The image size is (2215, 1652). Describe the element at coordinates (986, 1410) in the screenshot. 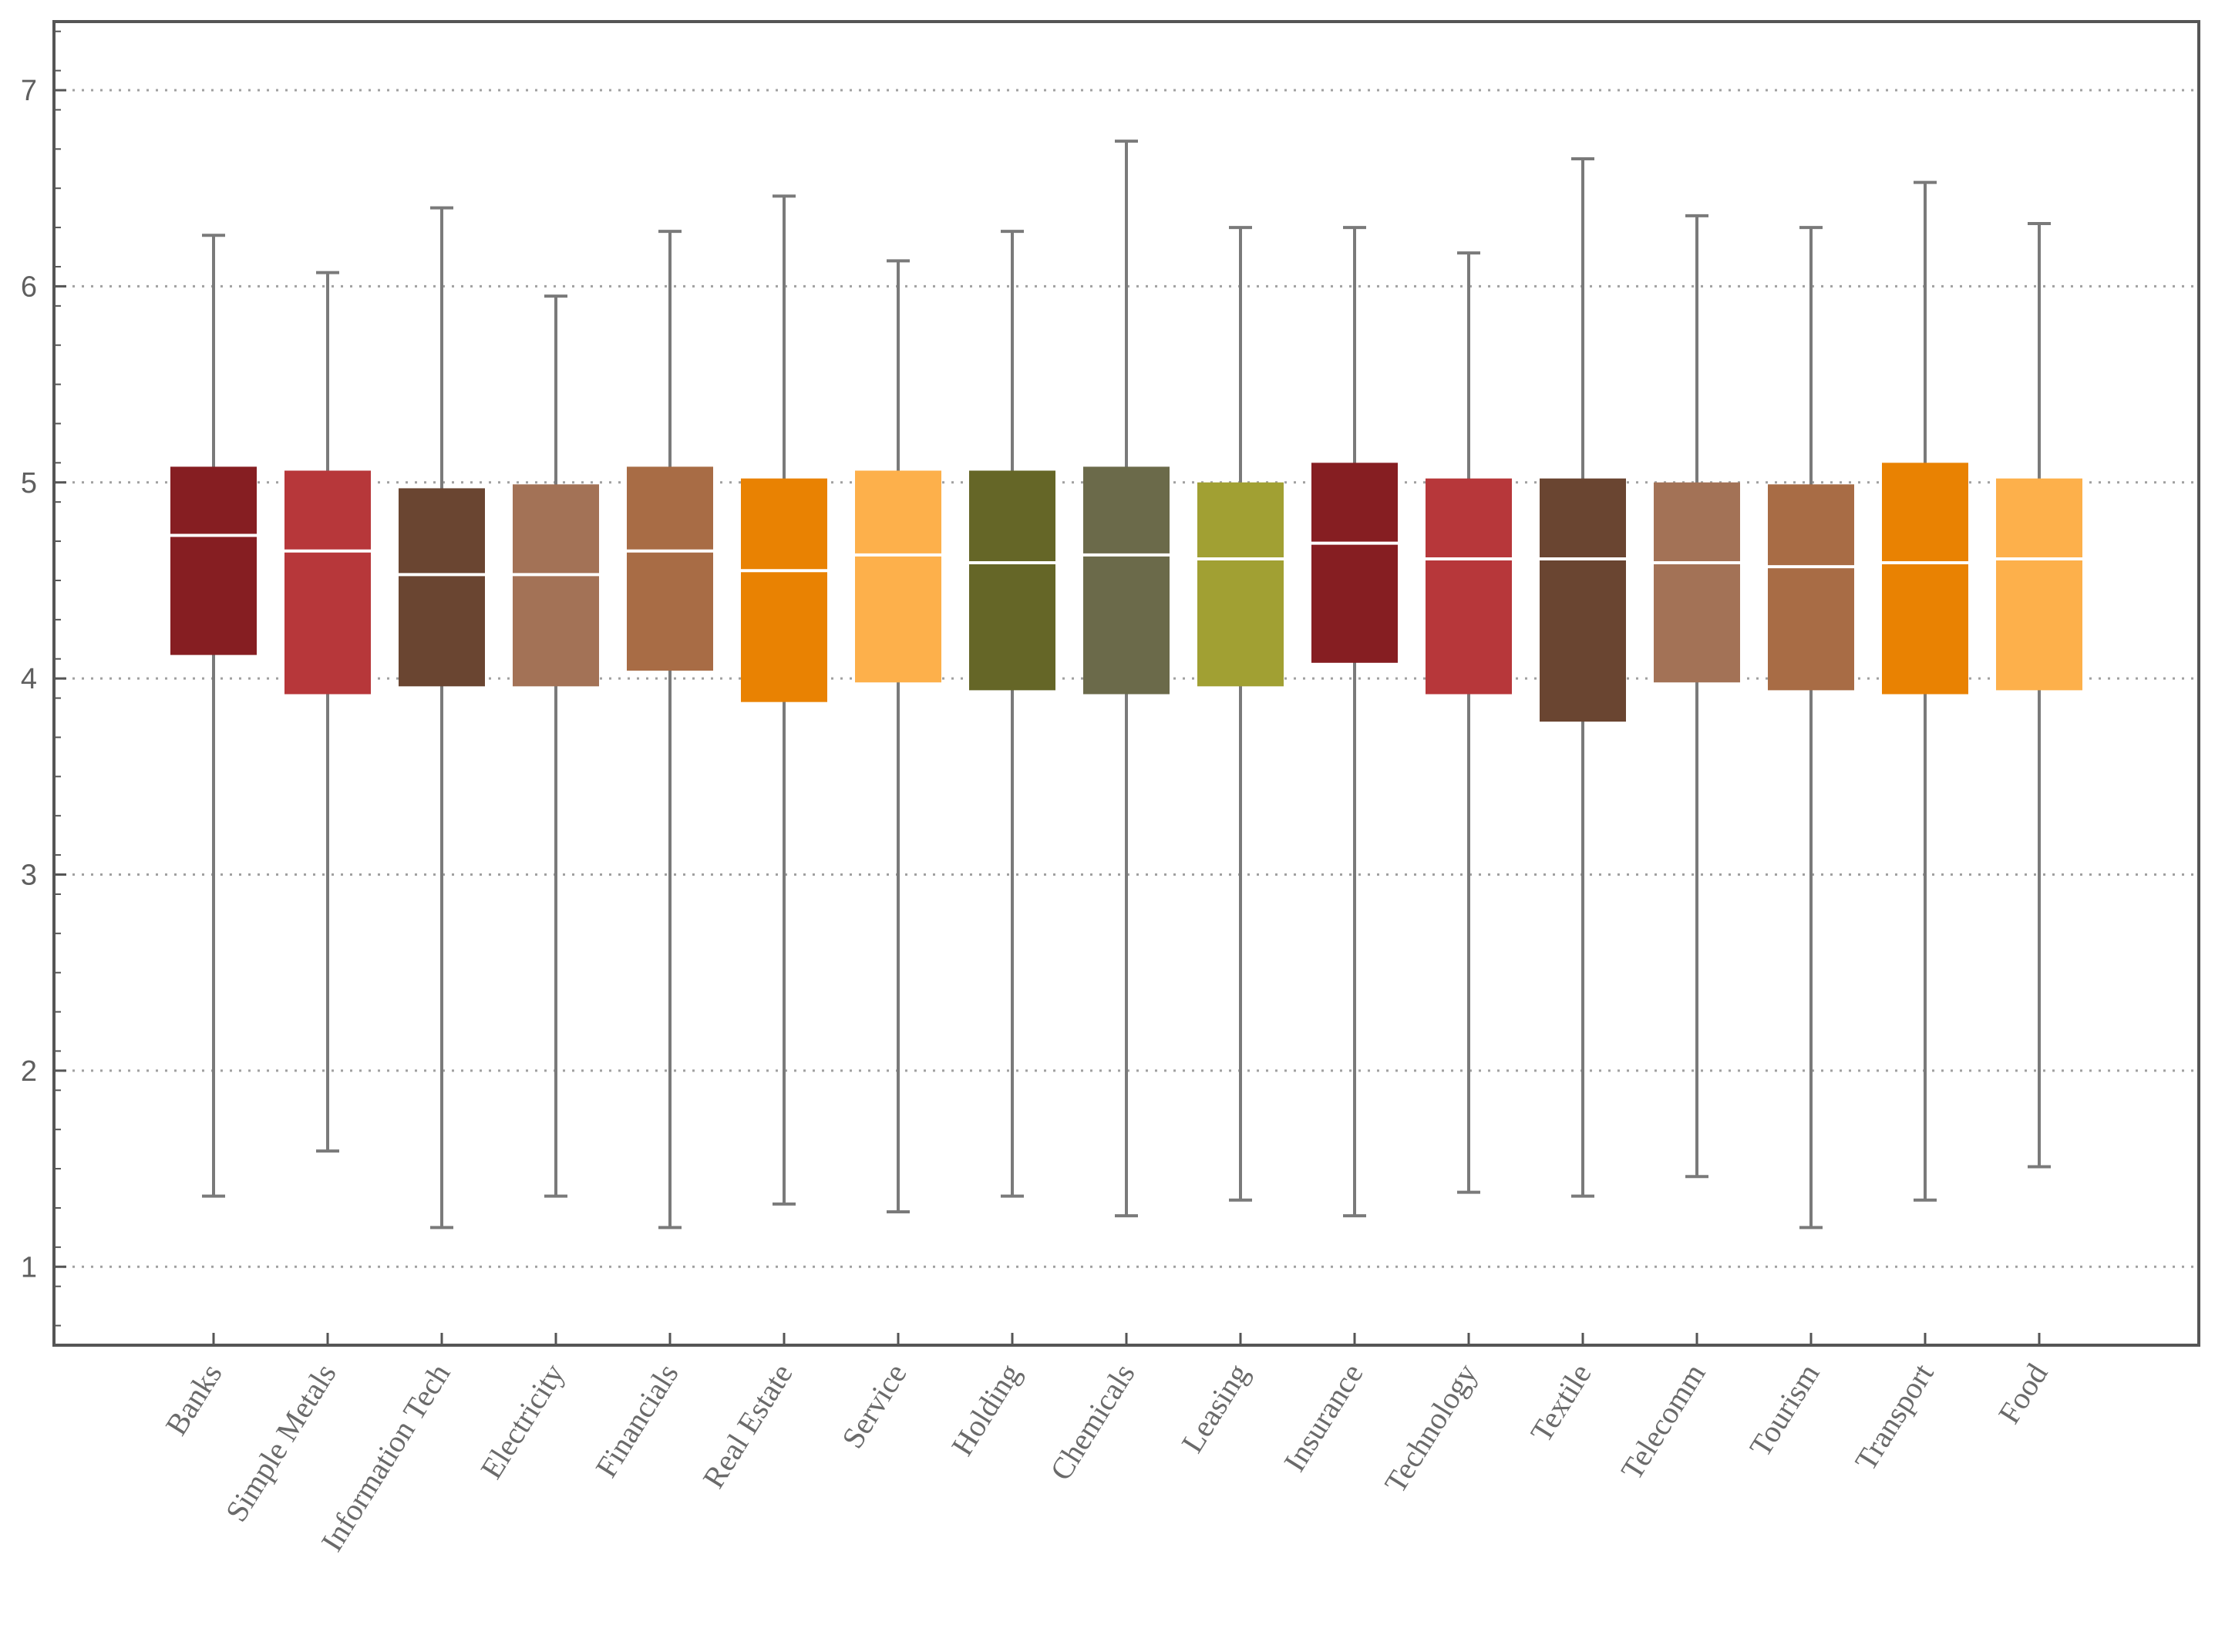

I see `x-category-label: Holding` at that location.